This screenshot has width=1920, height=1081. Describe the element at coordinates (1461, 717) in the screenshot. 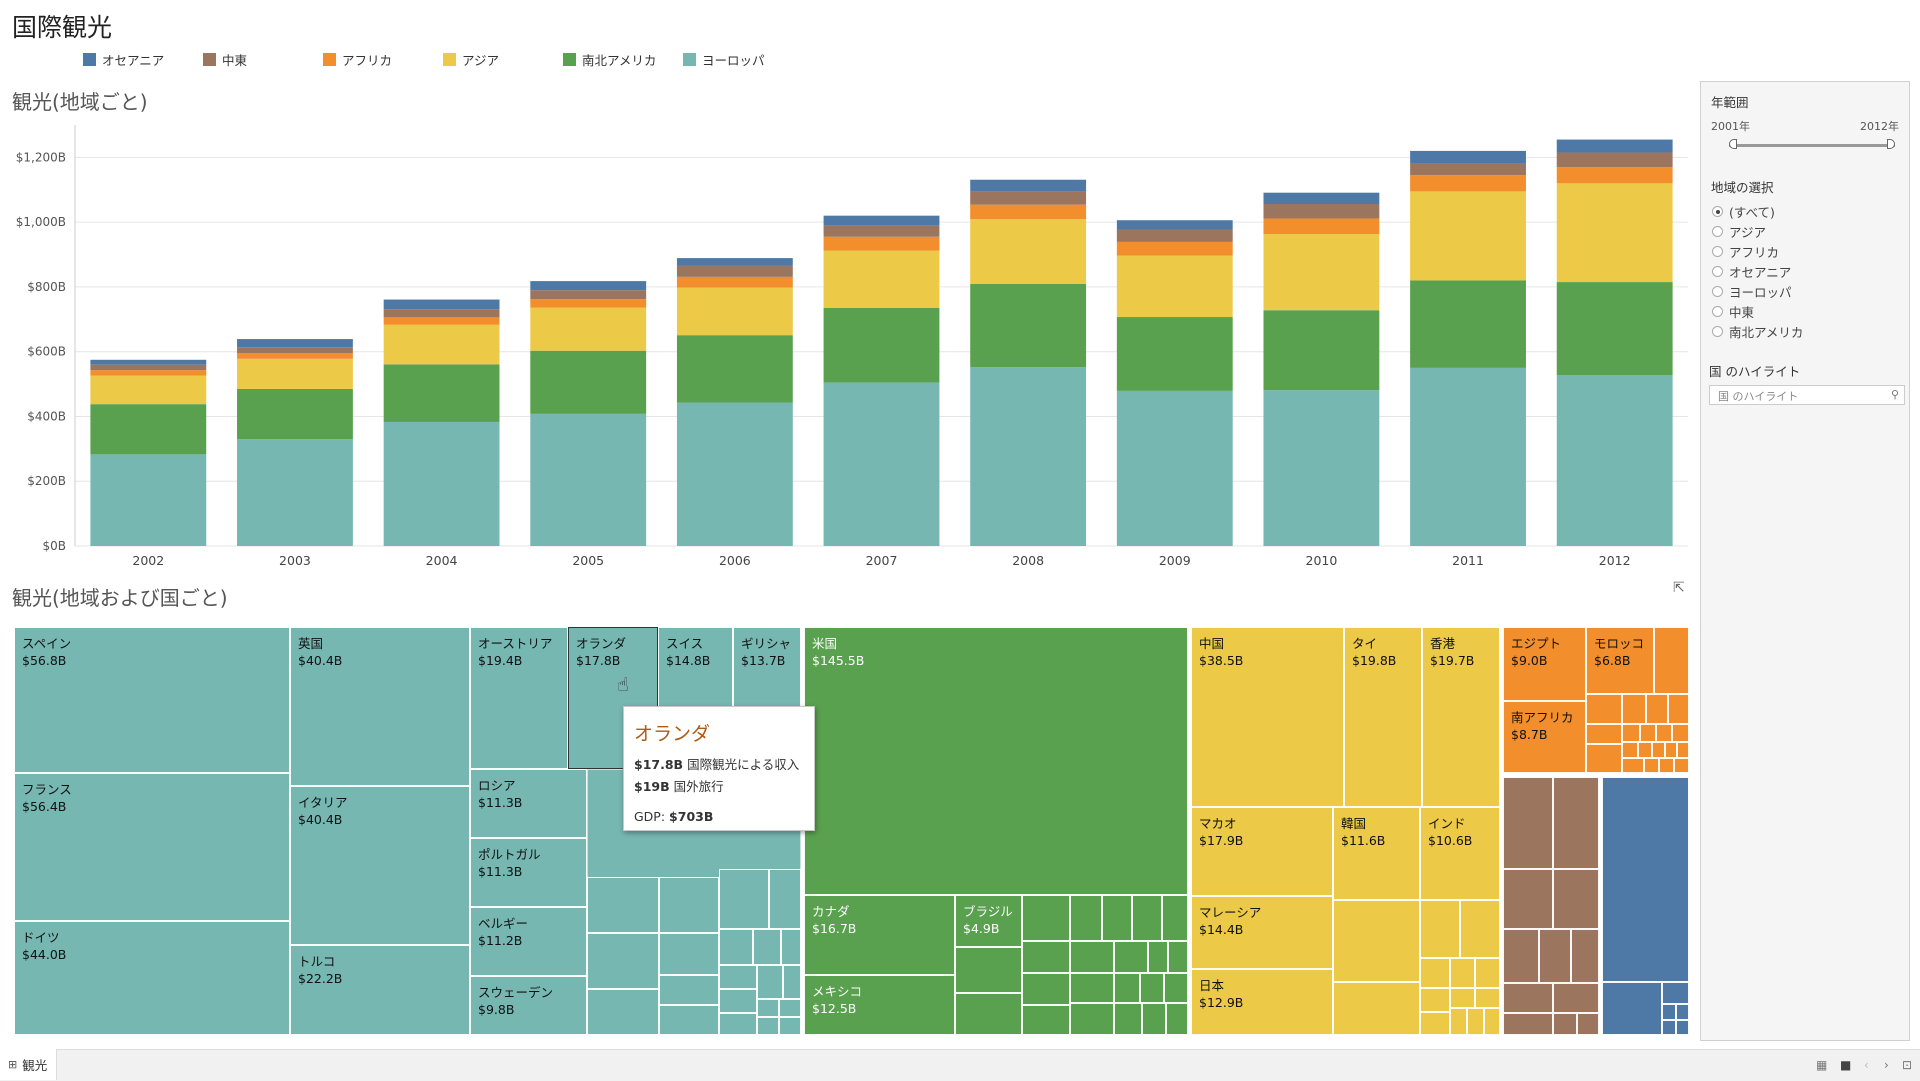

I see `treemap-tile-hongkong: 香港 $19.7B` at that location.